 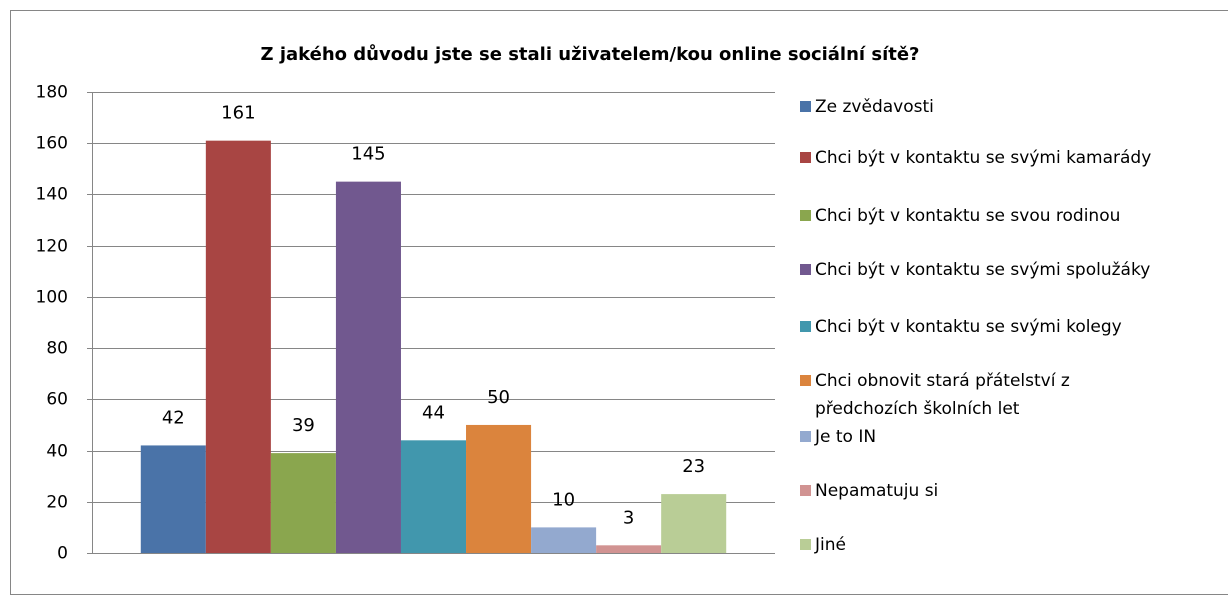 What do you see at coordinates (303, 425) in the screenshot?
I see `value-label: 39` at bounding box center [303, 425].